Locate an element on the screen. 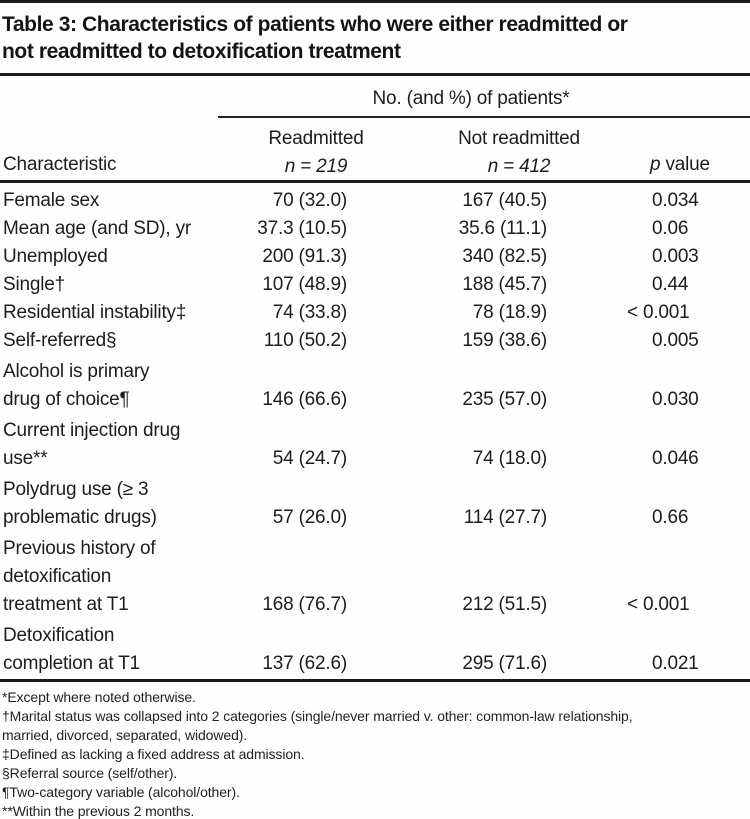  p-value-cell: 0.034 is located at coordinates (675, 200).